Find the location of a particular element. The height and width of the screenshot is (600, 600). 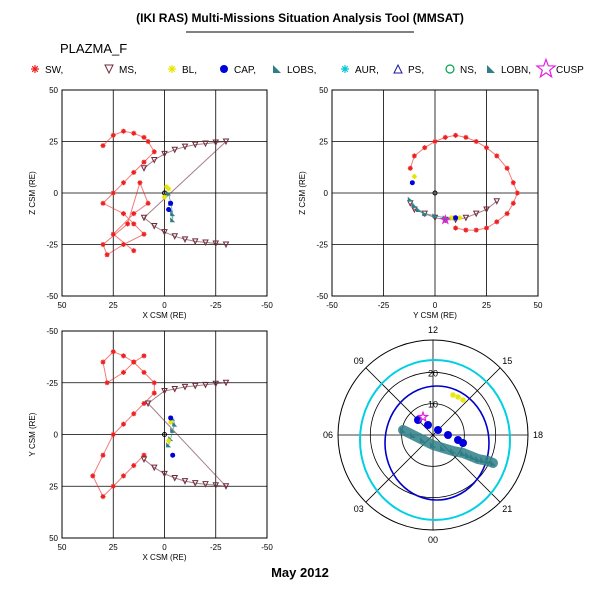

polar-point-cusp is located at coordinates (423, 416).